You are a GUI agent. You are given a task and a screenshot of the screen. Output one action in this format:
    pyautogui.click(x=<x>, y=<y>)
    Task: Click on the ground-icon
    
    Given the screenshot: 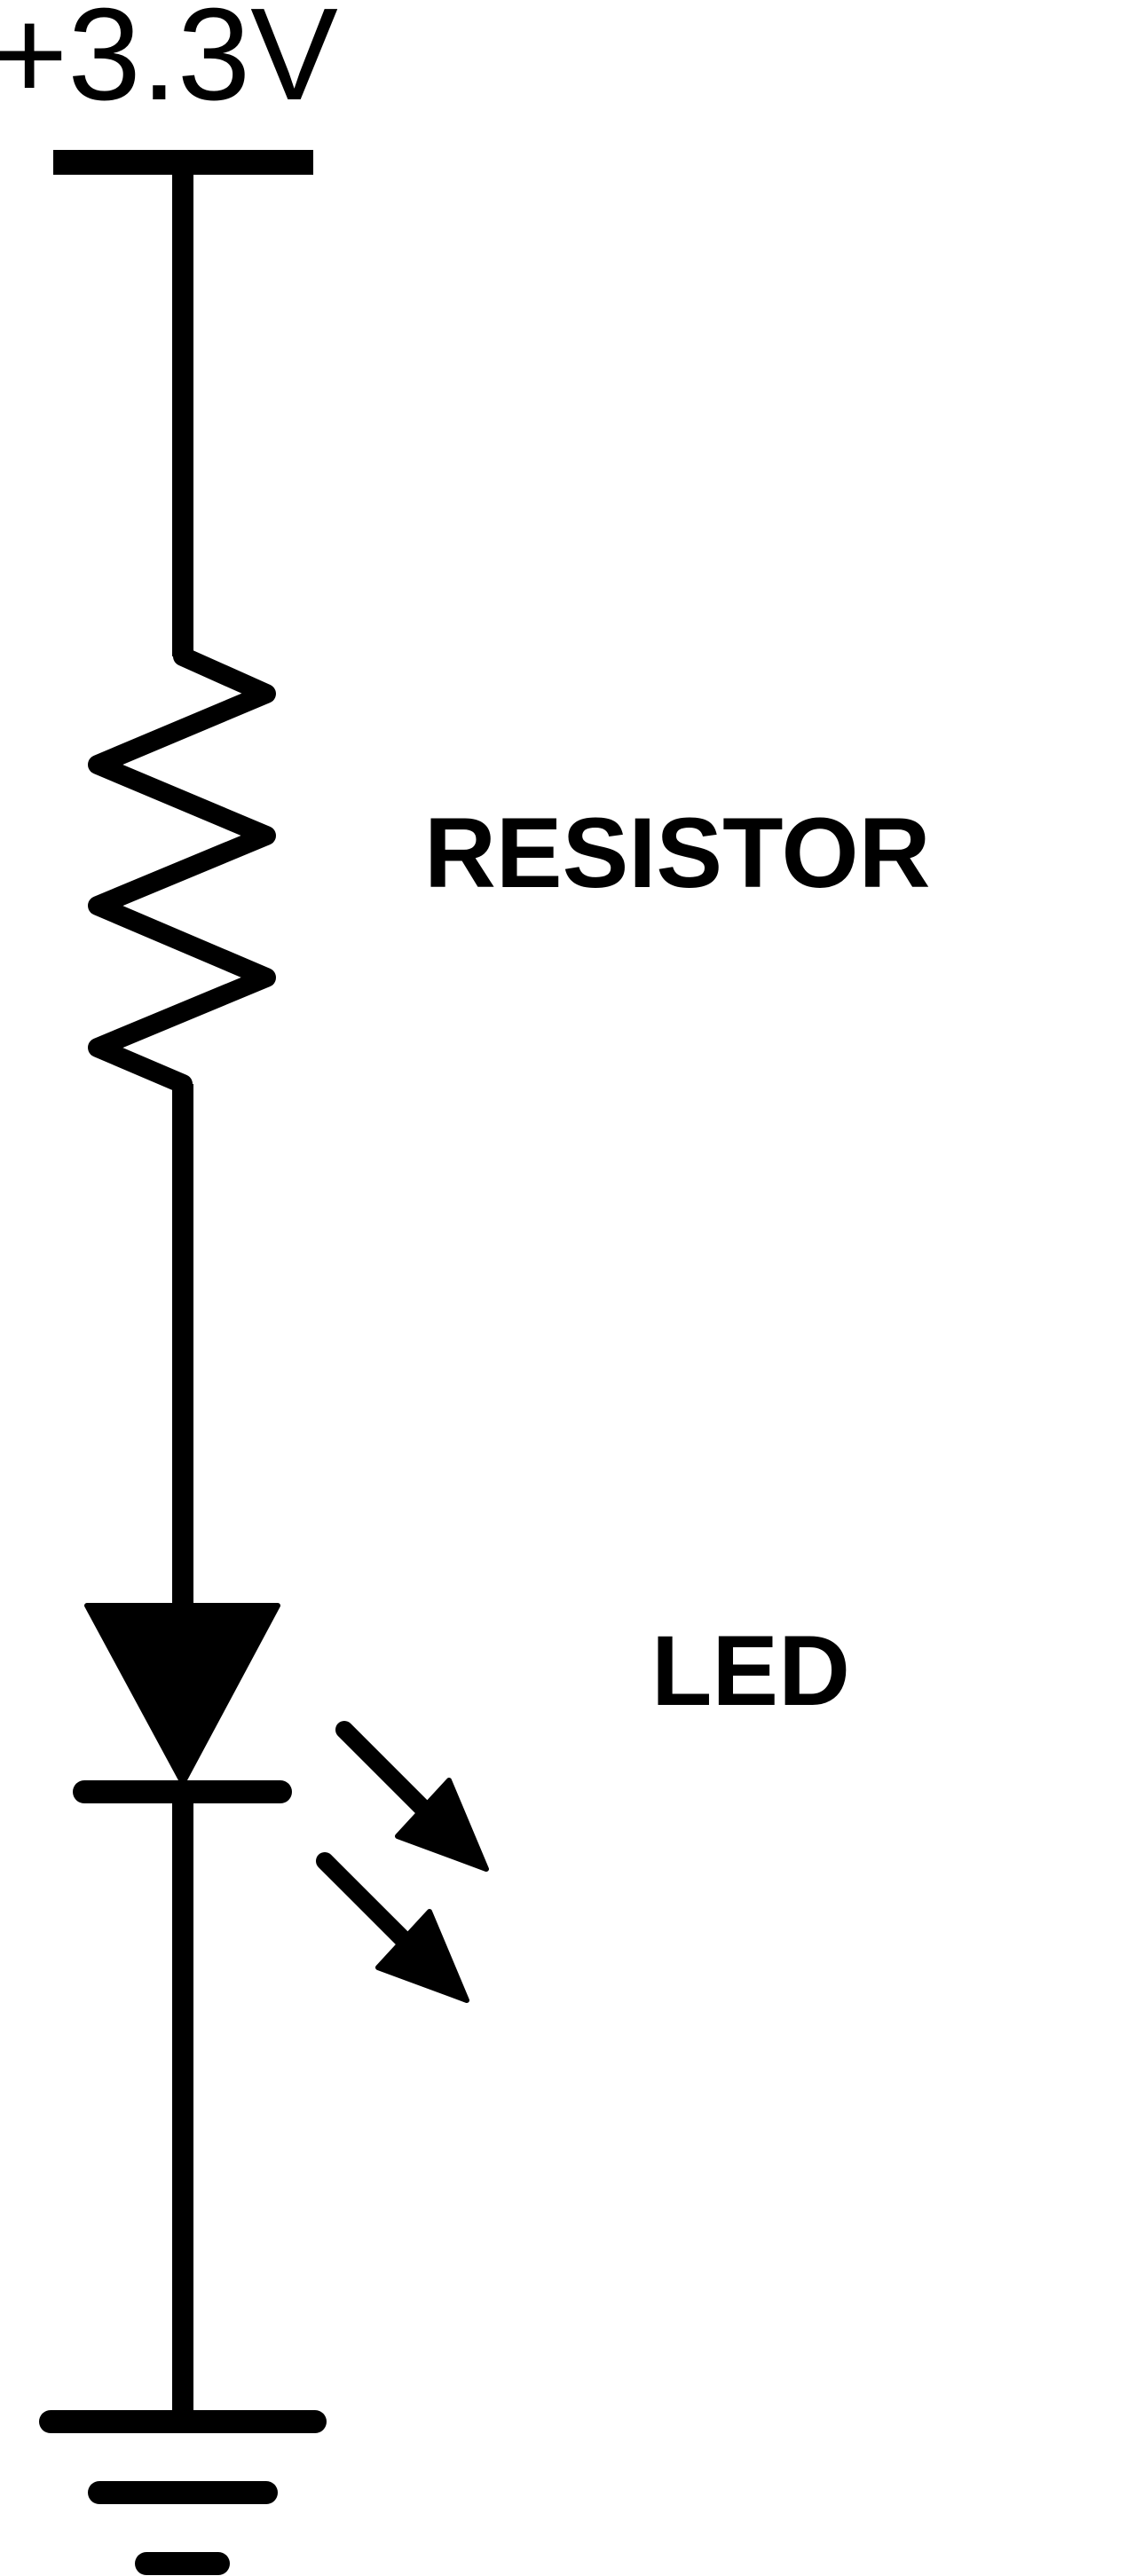 What is the action you would take?
    pyautogui.click(x=183, y=2492)
    